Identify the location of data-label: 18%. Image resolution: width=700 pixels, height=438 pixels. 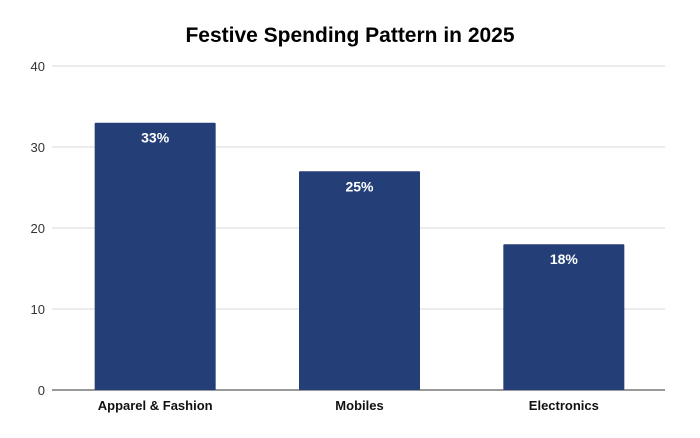
(564, 259).